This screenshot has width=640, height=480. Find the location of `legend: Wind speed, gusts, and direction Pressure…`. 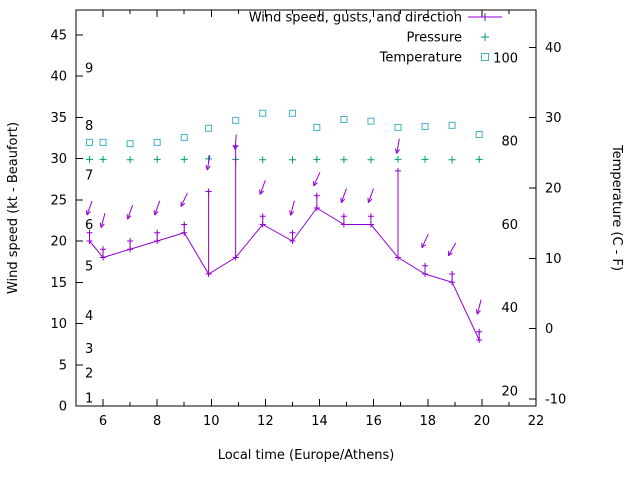

legend: Wind speed, gusts, and direction Pressure… is located at coordinates (375, 38).